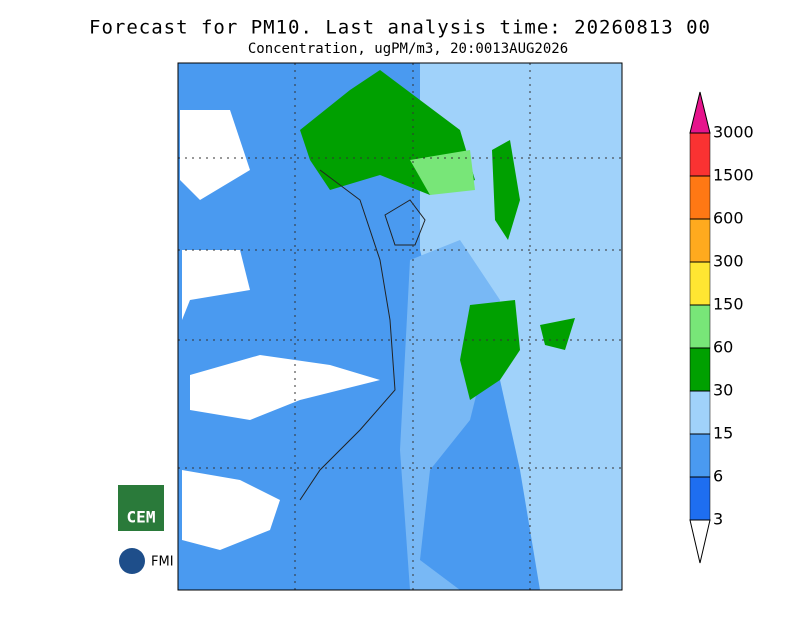 The width and height of the screenshot is (800, 642). Describe the element at coordinates (146, 529) in the screenshot. I see `logos: CEM FMI` at that location.